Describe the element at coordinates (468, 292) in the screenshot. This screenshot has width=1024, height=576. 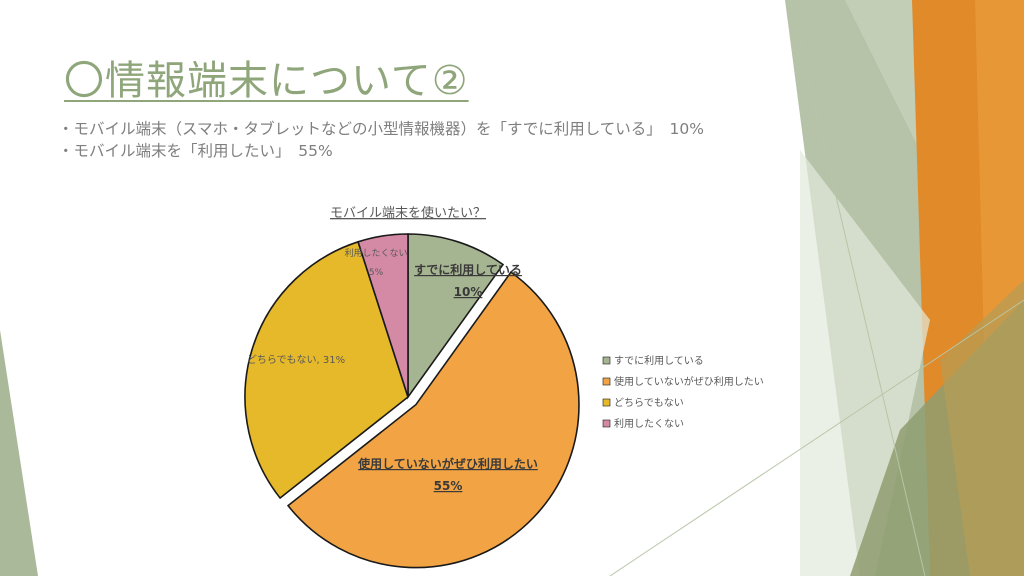
I see `data-label: 10%` at that location.